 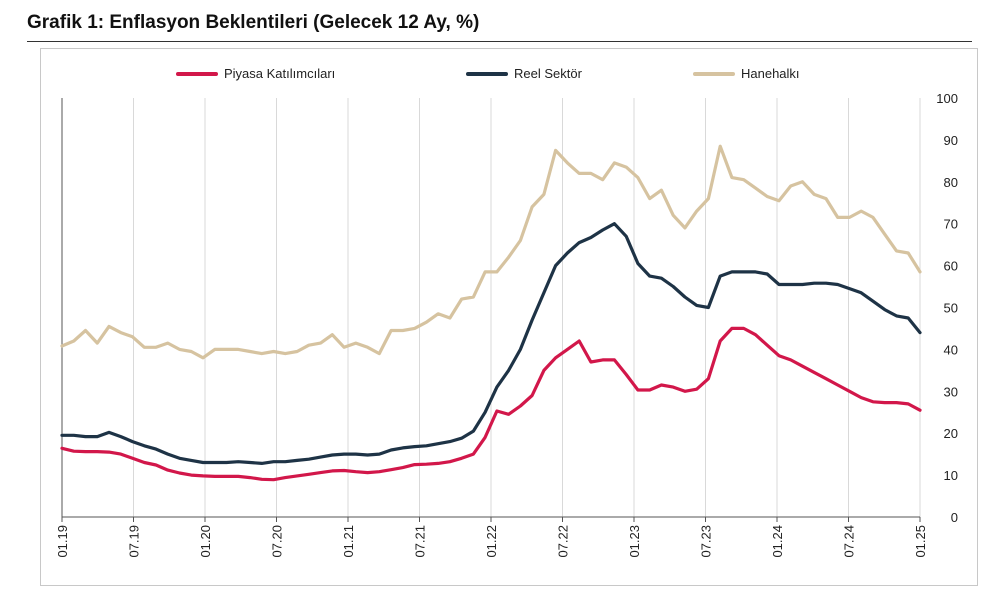 What do you see at coordinates (951, 140) in the screenshot?
I see `y-tick-label: 90` at bounding box center [951, 140].